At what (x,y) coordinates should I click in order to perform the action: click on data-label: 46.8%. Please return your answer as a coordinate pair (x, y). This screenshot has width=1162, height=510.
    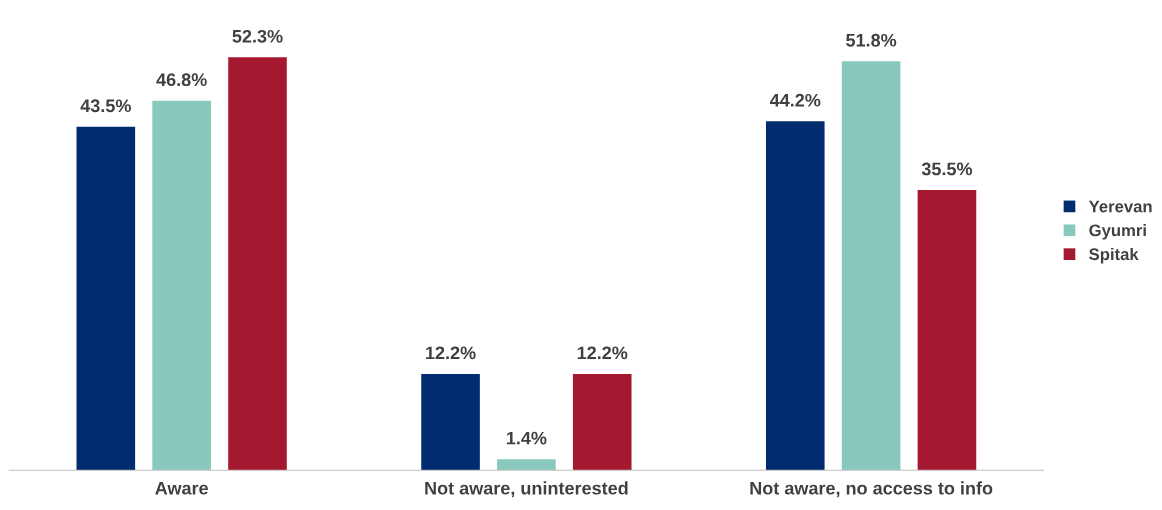
    Looking at the image, I should click on (181, 80).